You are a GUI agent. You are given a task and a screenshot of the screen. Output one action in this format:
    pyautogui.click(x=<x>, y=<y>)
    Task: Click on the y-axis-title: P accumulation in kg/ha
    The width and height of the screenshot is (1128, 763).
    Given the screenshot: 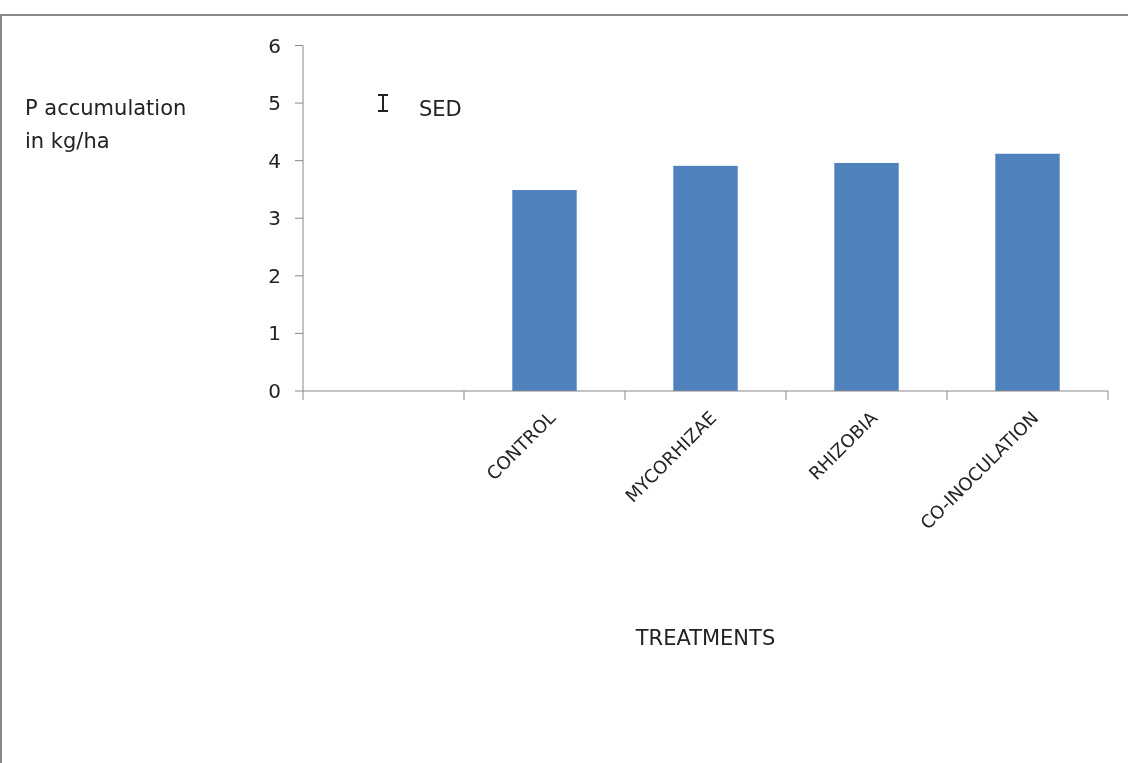 What is the action you would take?
    pyautogui.click(x=106, y=124)
    